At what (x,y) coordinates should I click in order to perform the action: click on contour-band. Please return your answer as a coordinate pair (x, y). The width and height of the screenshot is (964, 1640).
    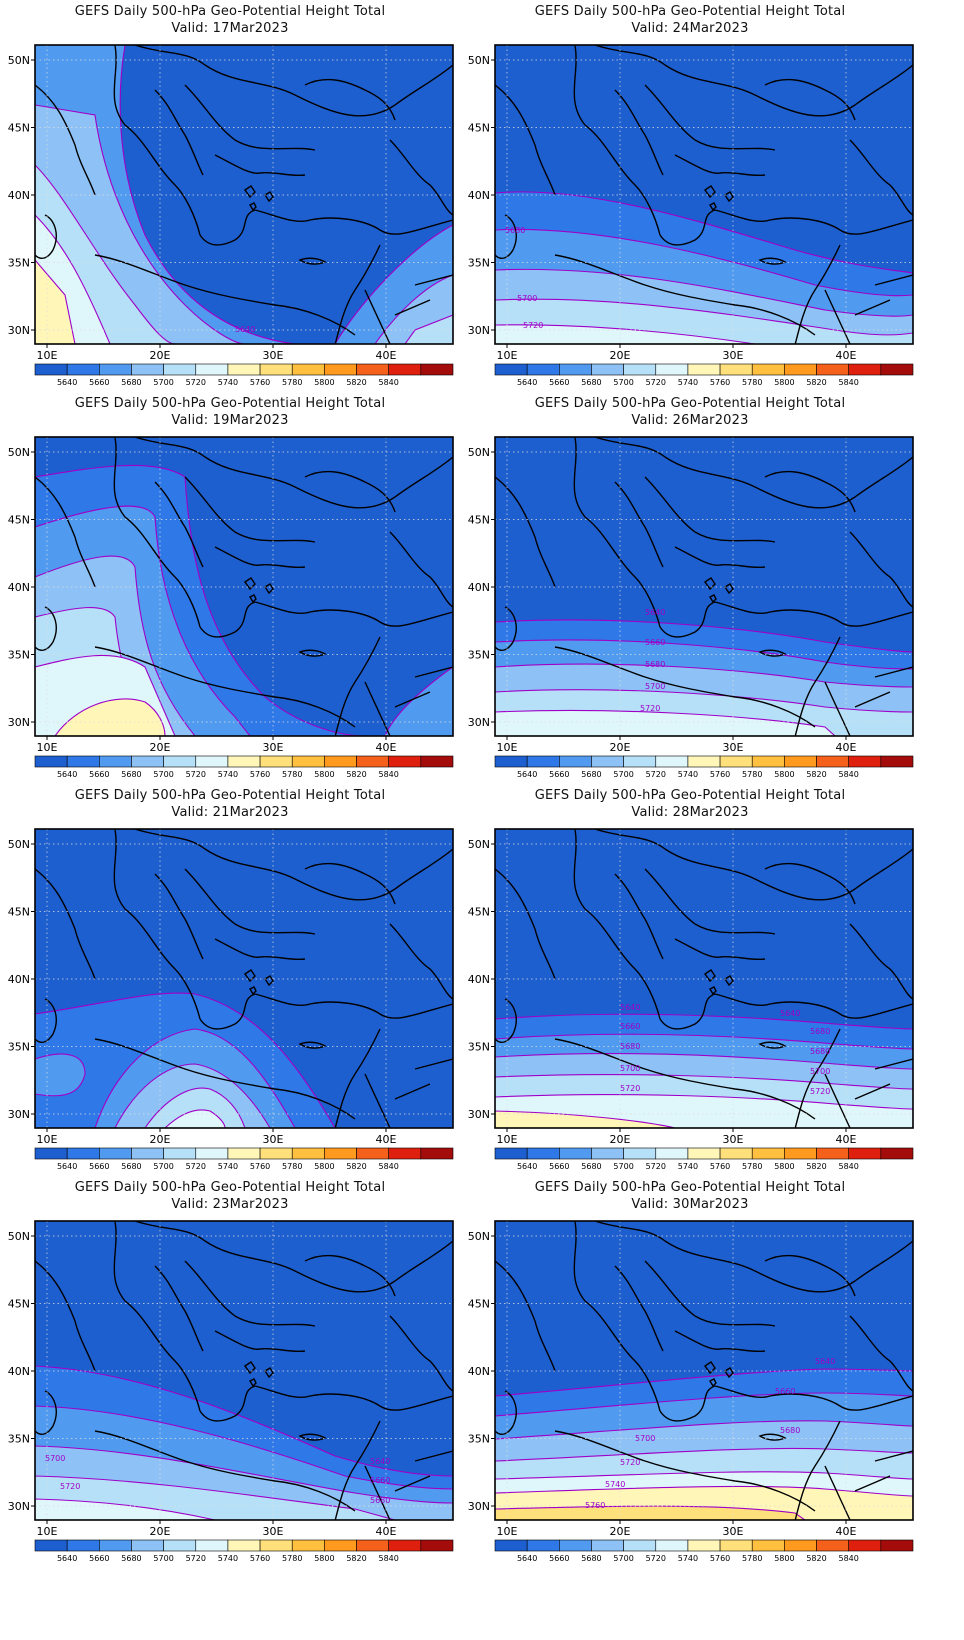
    Looking at the image, I should click on (110, 717).